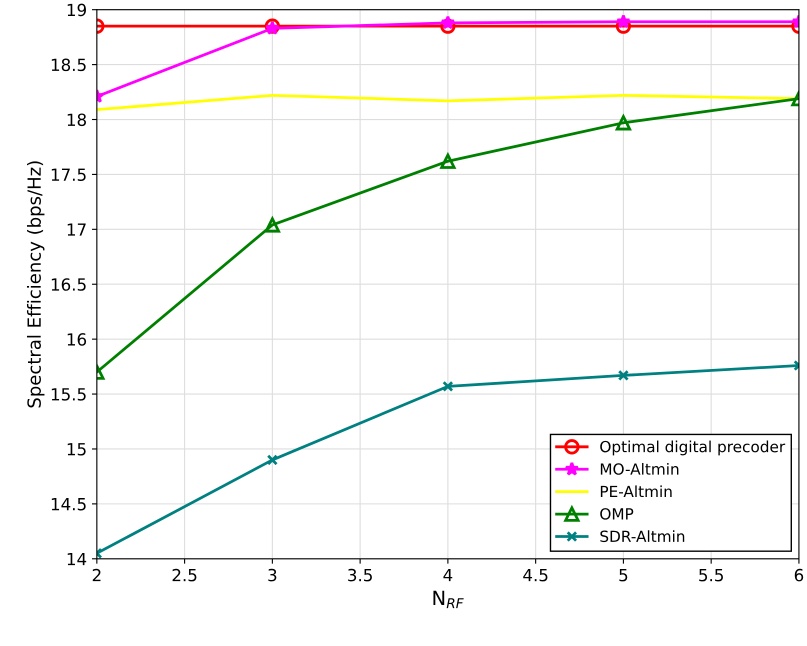  What do you see at coordinates (617, 514) in the screenshot?
I see `legend-label: OMP` at bounding box center [617, 514].